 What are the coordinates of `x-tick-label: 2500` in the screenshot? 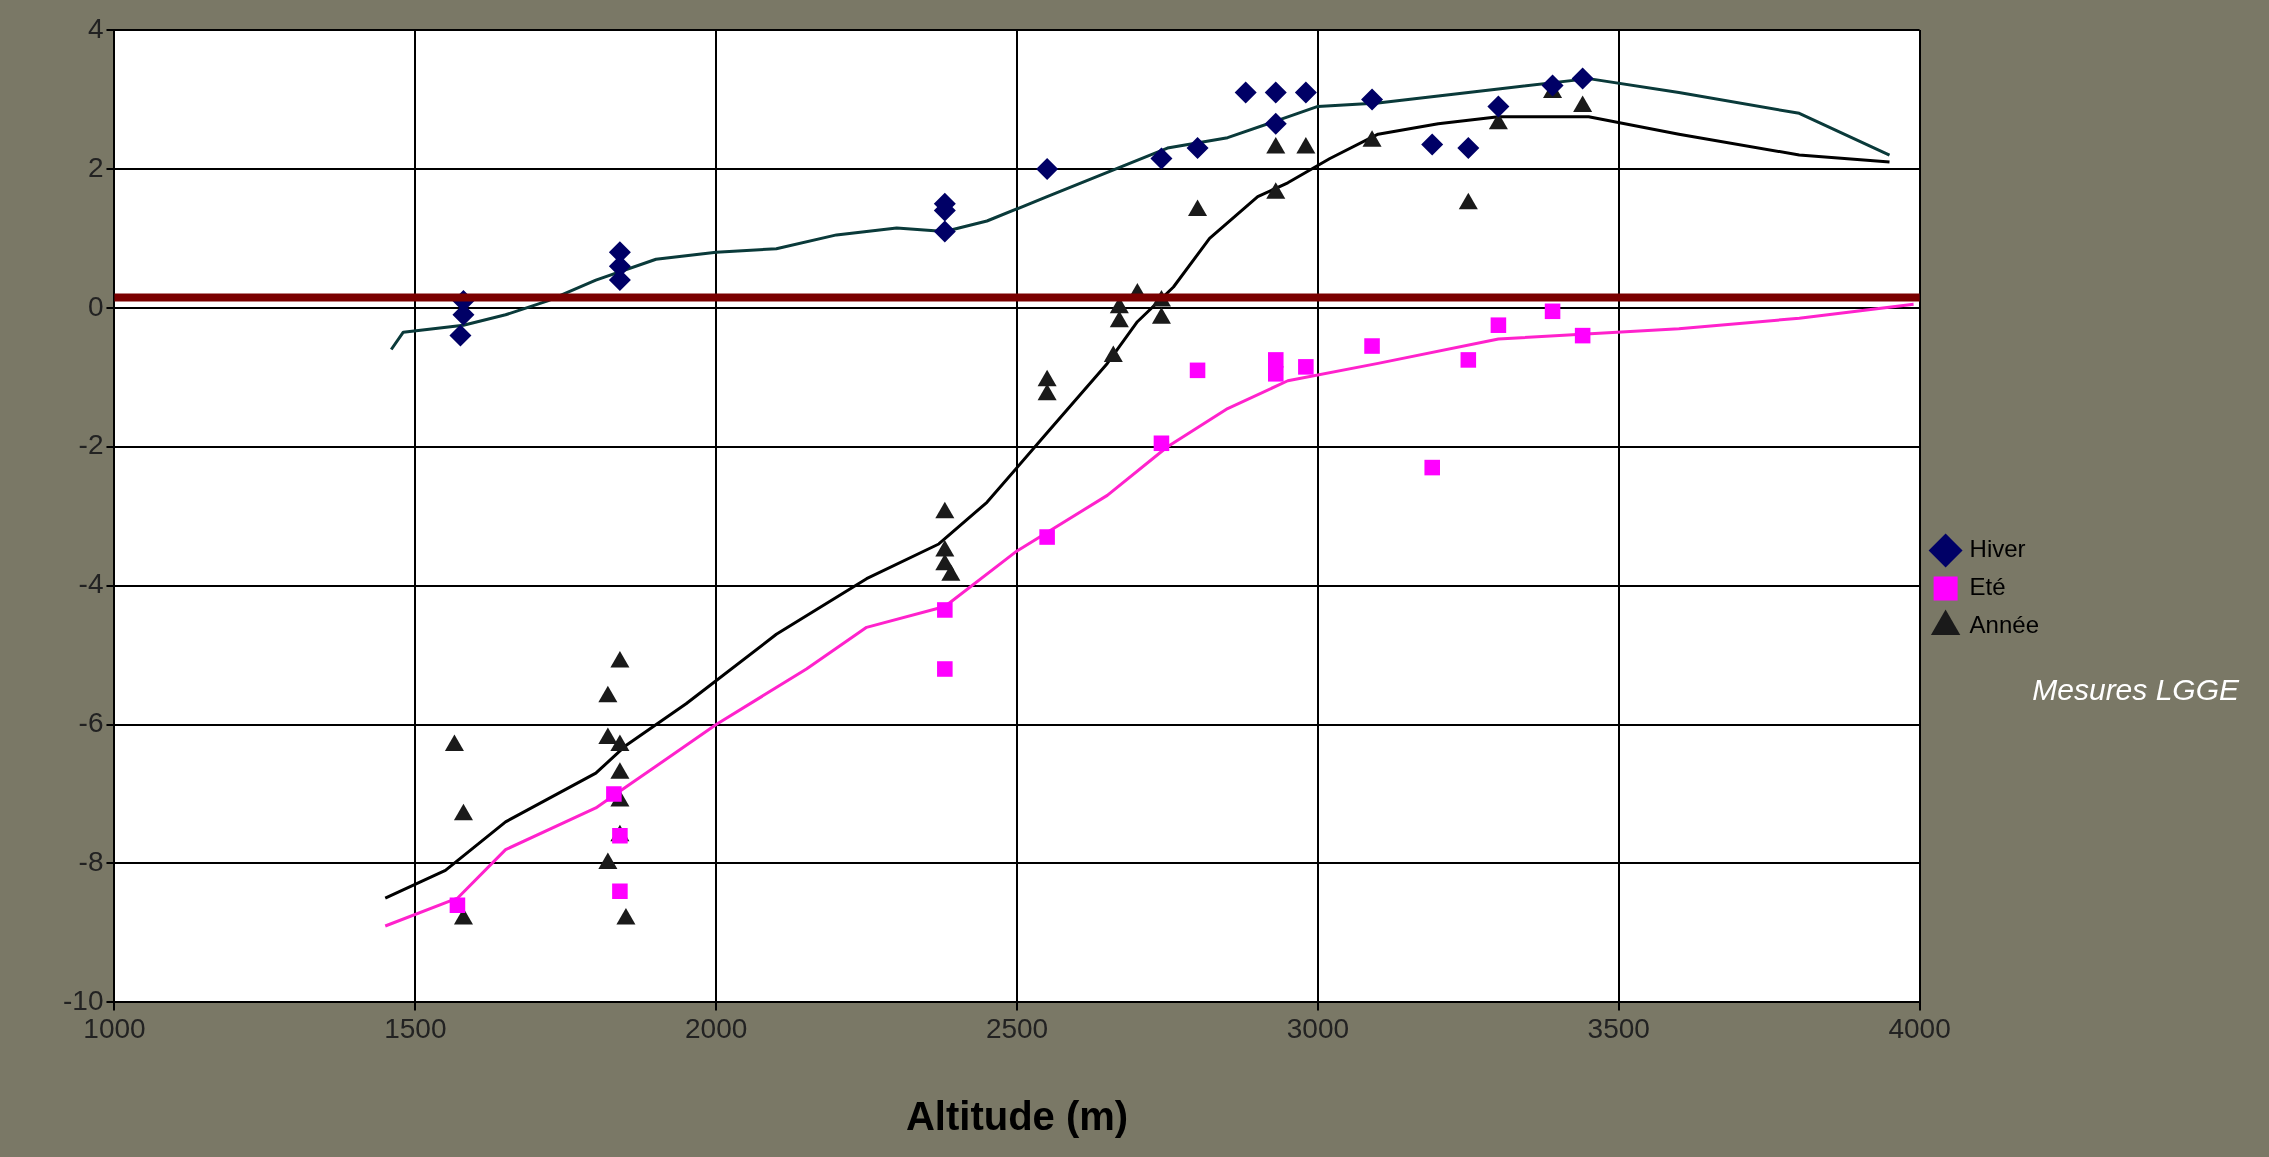 It's located at (1017, 1028).